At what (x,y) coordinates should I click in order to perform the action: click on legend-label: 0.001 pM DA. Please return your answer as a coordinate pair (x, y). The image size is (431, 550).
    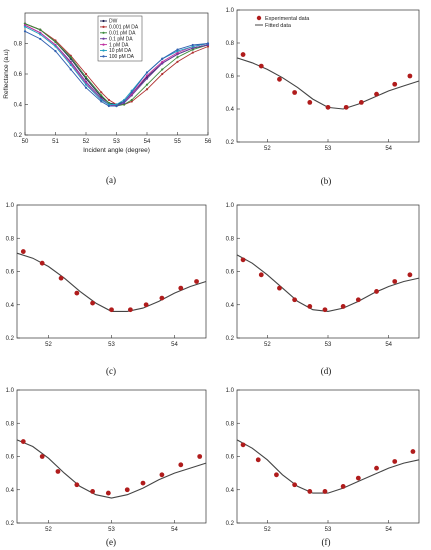
    Looking at the image, I should click on (124, 28).